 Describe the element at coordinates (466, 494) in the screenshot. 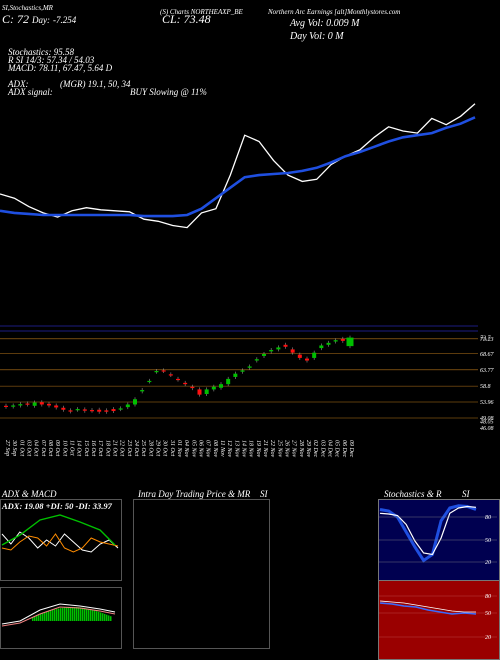

I see `stoch-si-label: SI` at that location.